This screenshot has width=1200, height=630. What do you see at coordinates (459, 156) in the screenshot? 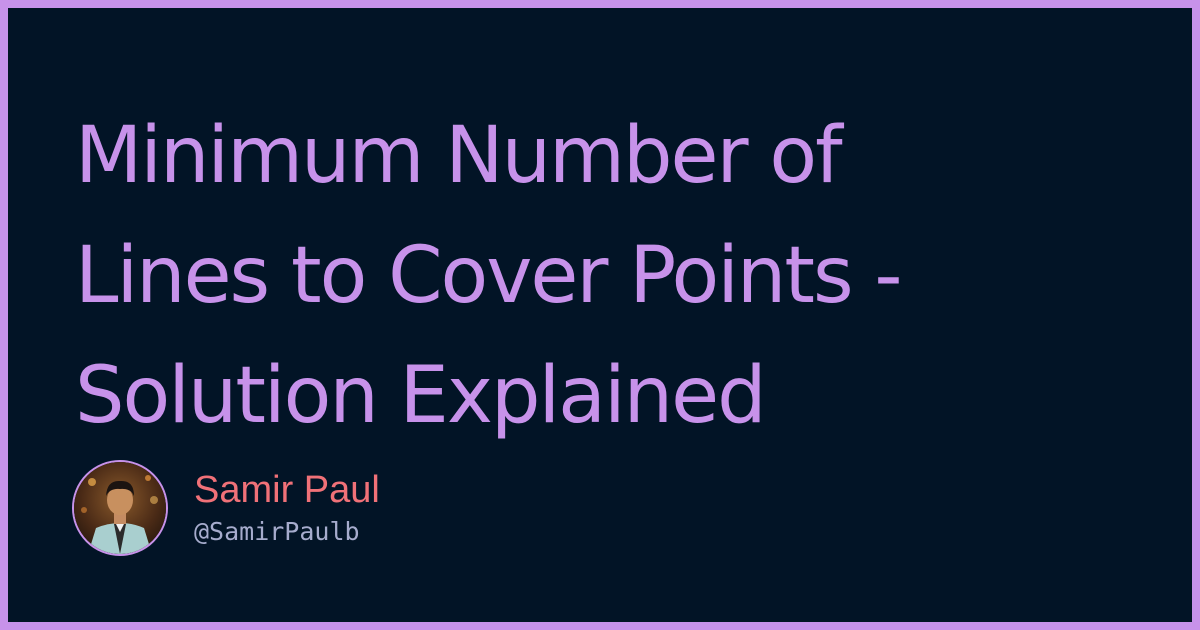
I see `post-title-line-1: Minimum Number of` at bounding box center [459, 156].